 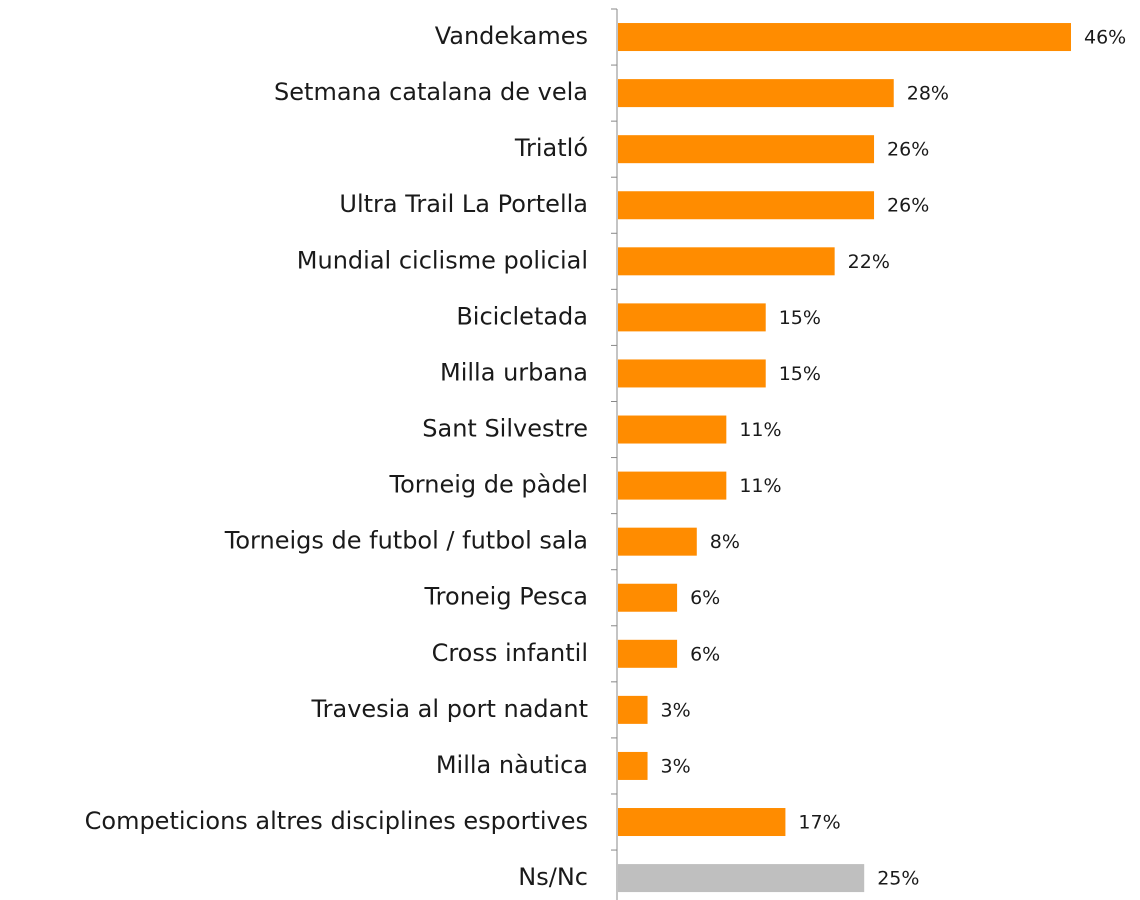 What do you see at coordinates (522, 316) in the screenshot?
I see `category-label: Bicicletada` at bounding box center [522, 316].